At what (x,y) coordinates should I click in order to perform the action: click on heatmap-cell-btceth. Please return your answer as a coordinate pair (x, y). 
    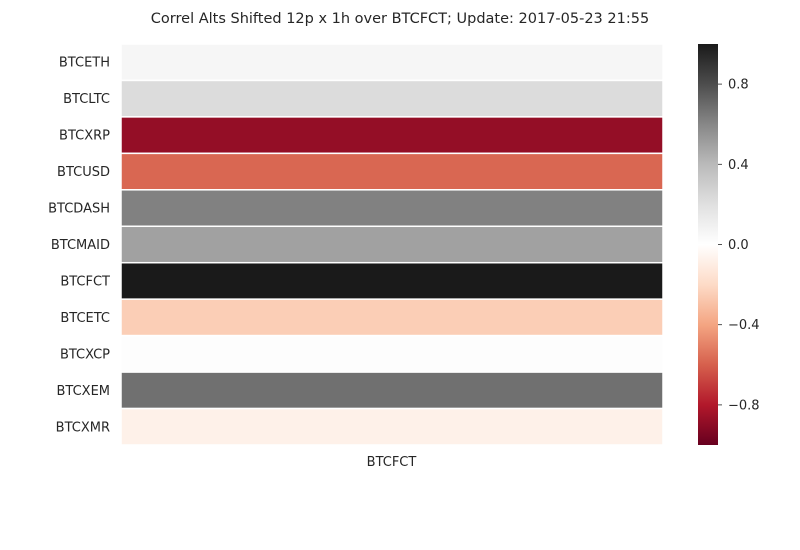
    Looking at the image, I should click on (392, 62).